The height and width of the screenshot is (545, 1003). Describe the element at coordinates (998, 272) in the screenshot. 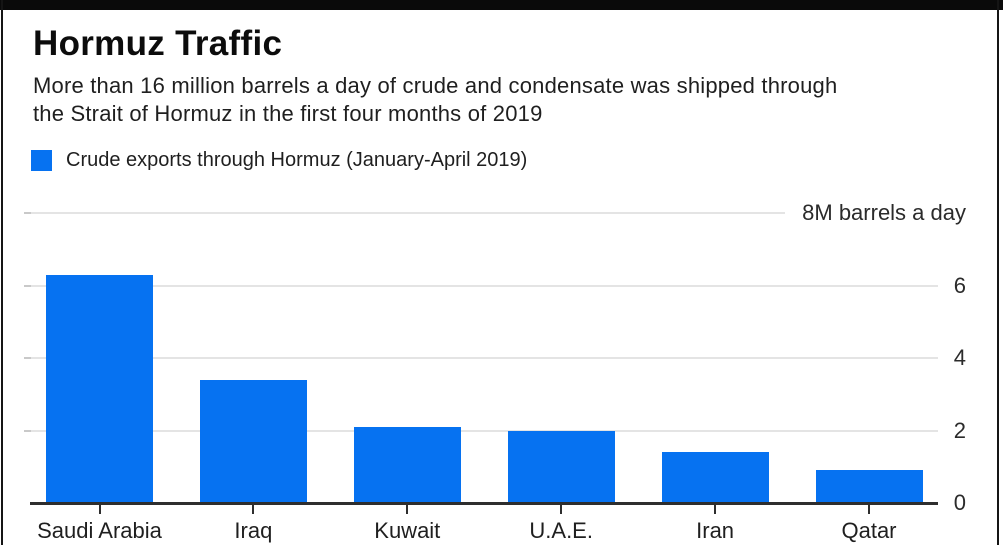

I see `right-border-line` at that location.